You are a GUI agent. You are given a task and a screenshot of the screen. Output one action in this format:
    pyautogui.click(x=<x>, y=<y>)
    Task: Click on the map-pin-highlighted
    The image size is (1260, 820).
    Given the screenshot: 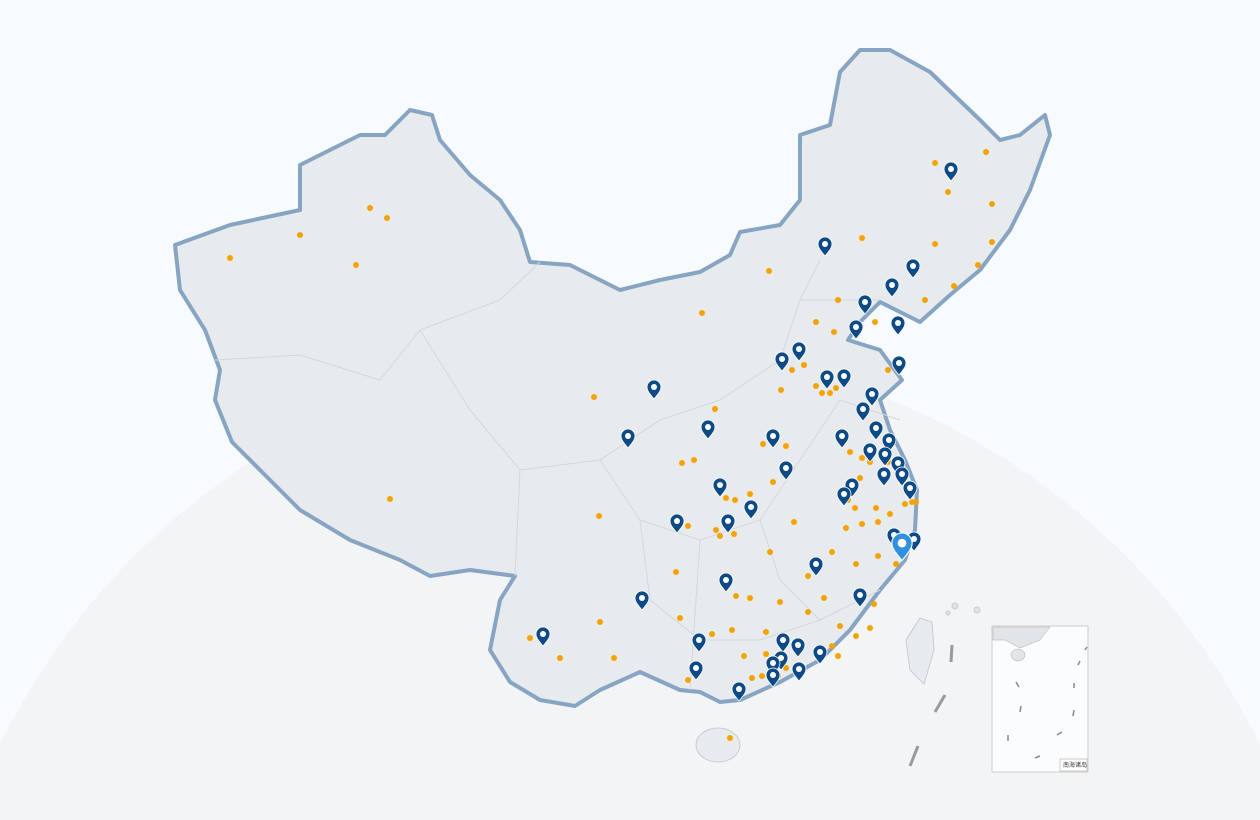 What is the action you would take?
    pyautogui.click(x=902, y=547)
    